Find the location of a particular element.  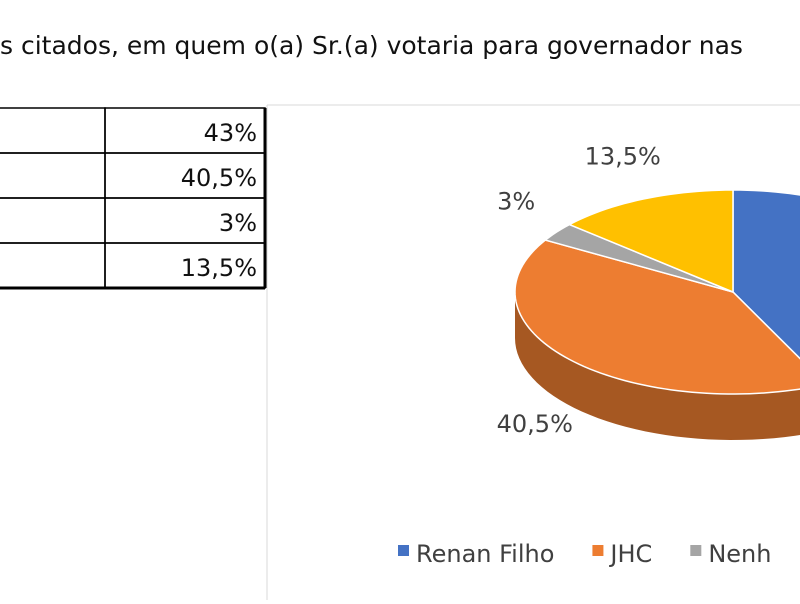

table: 43% 40,5% 3% 13,5% is located at coordinates (133, 198).